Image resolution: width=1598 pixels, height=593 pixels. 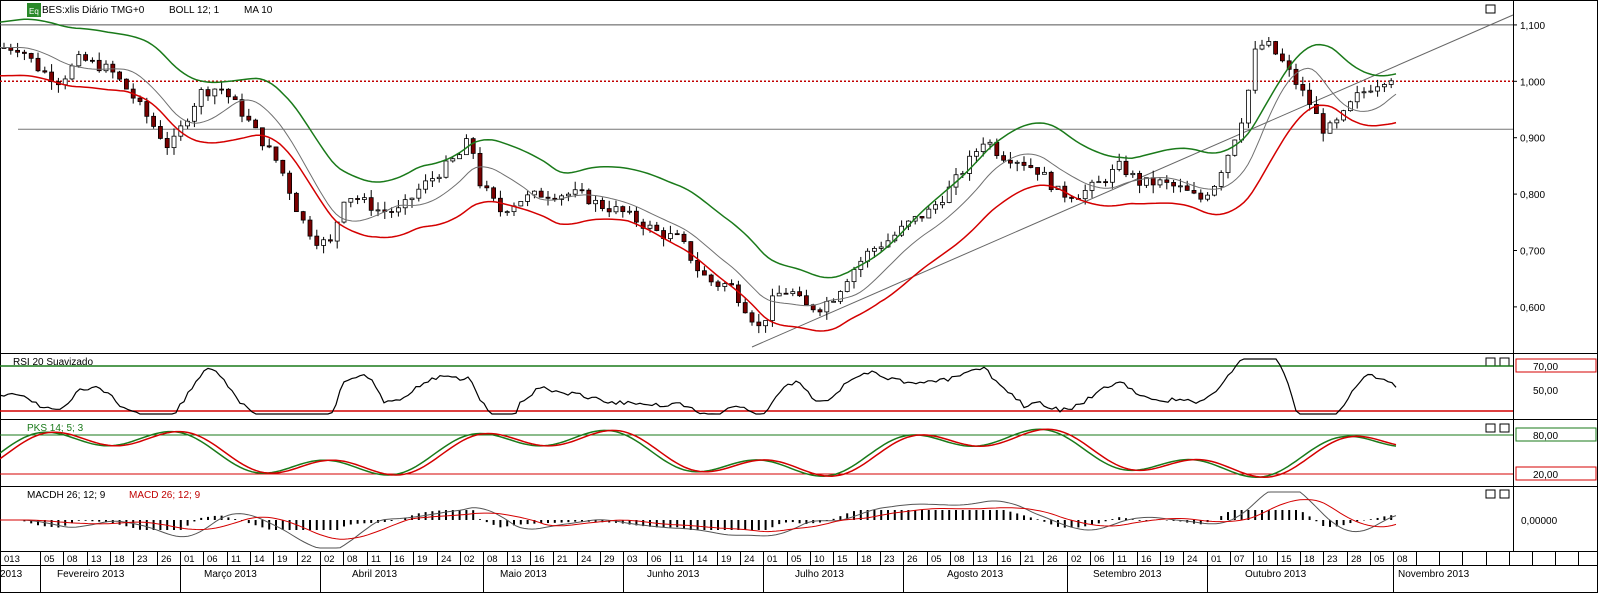 I want to click on pks-header: PKS 14; 5; 3, so click(x=55, y=428).